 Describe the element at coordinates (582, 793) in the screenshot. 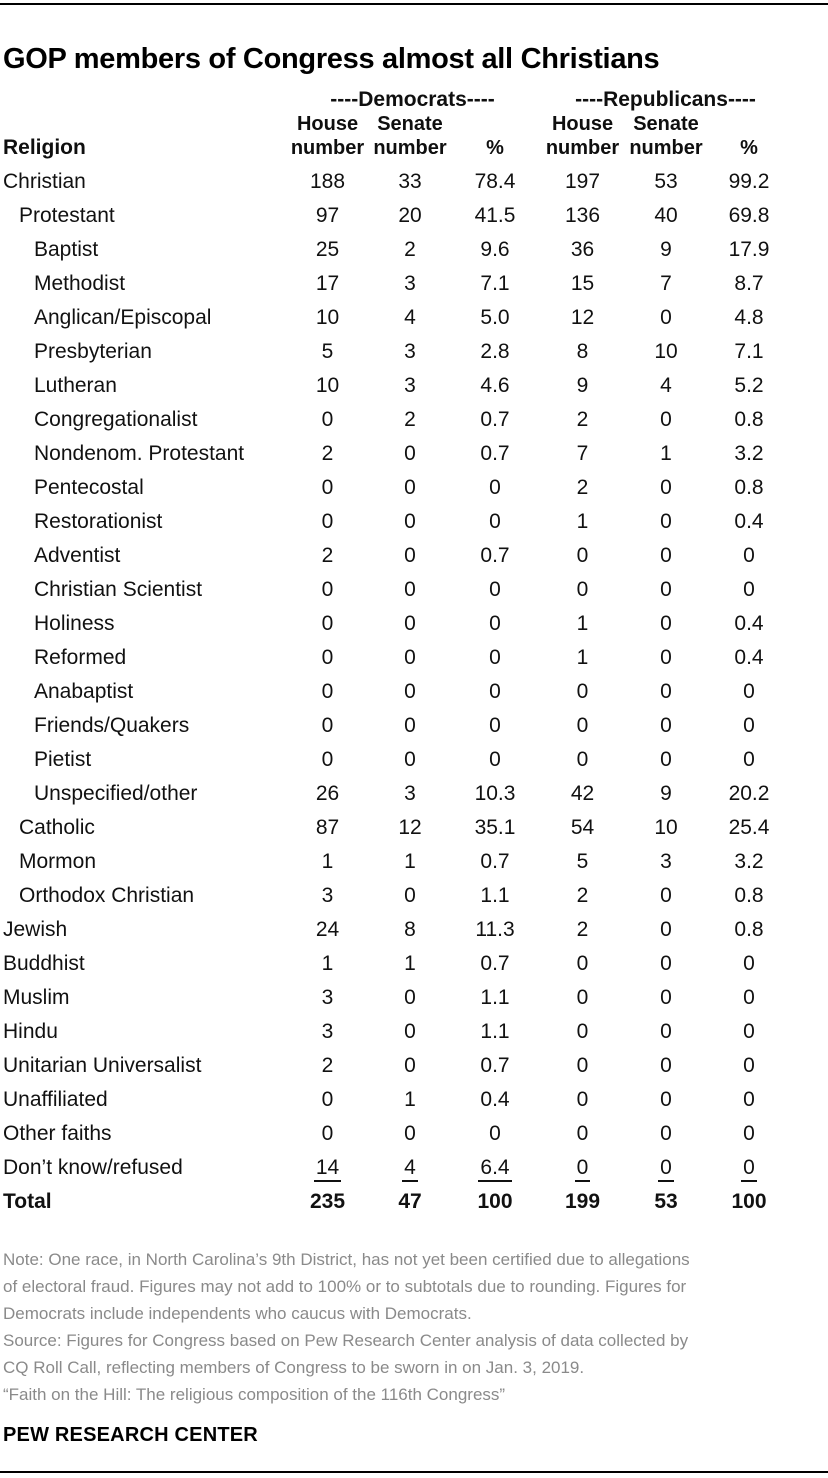

I see `cell-rep-house: 42` at that location.